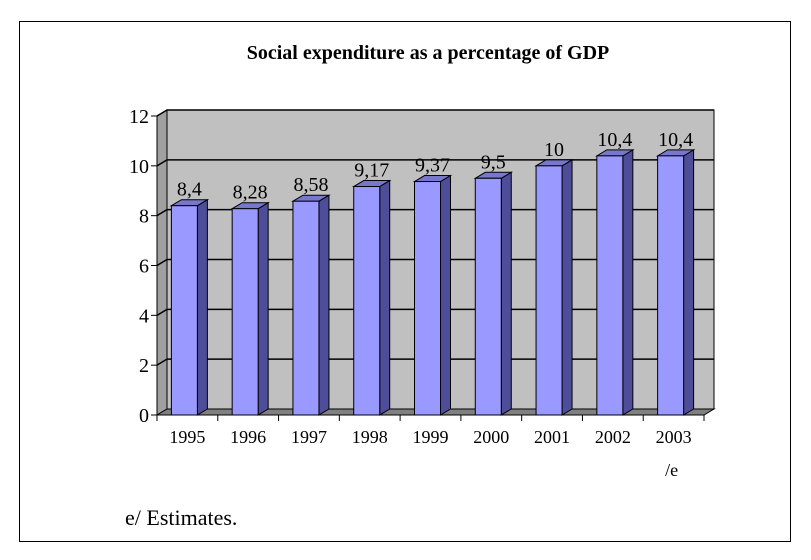  What do you see at coordinates (432, 166) in the screenshot?
I see `data-label: 9,37` at bounding box center [432, 166].